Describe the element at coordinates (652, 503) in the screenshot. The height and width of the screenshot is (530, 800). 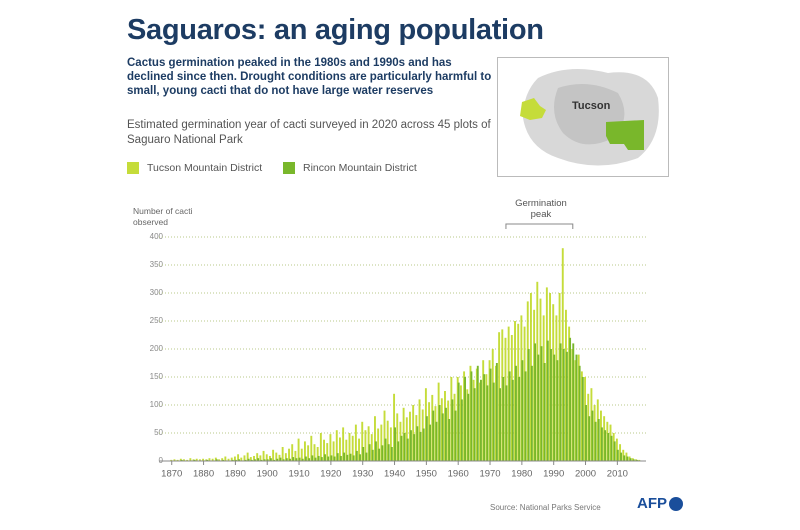
I see `credit-text: AFP` at that location.